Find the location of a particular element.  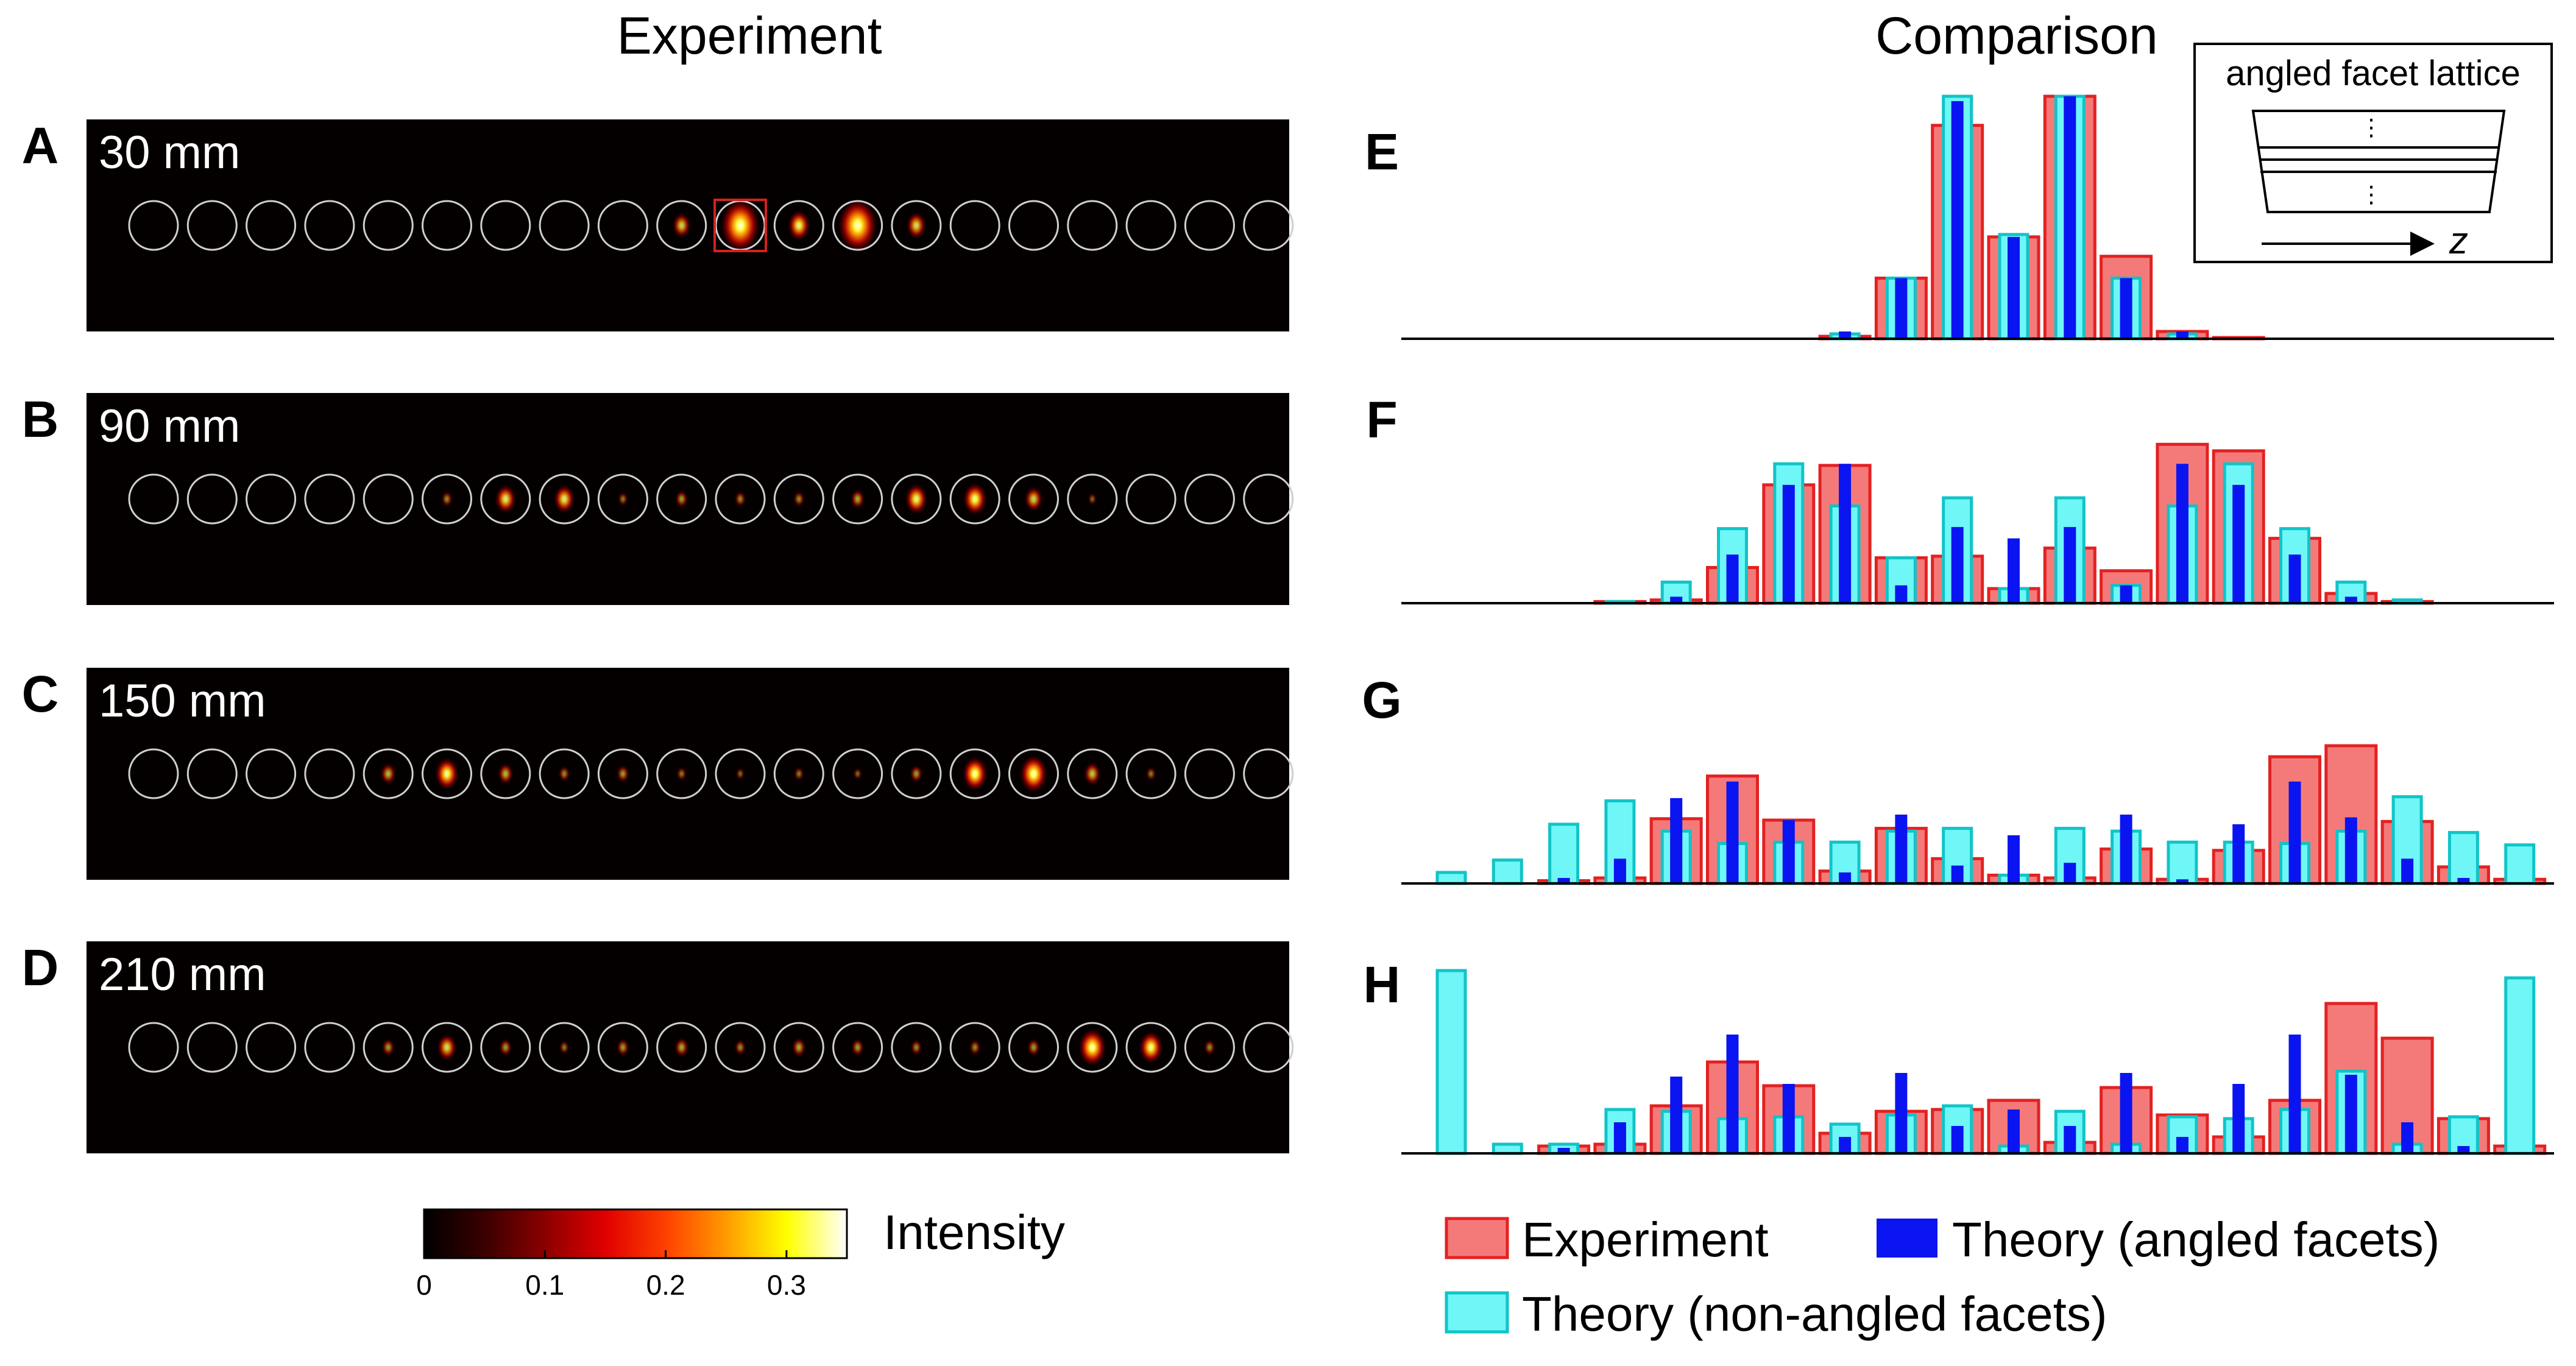

distance-label: 90 mm is located at coordinates (169, 426).